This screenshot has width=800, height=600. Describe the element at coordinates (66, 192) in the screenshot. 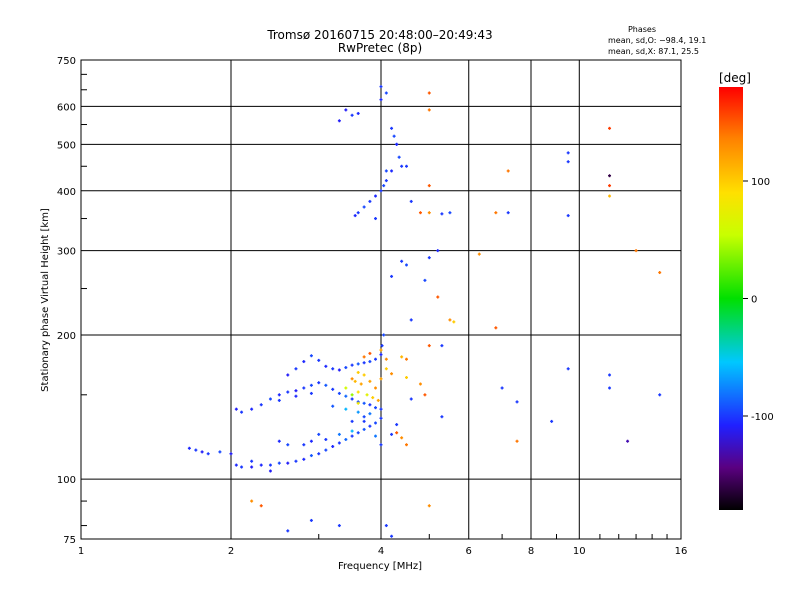

I see `y-tick-label: 400` at that location.